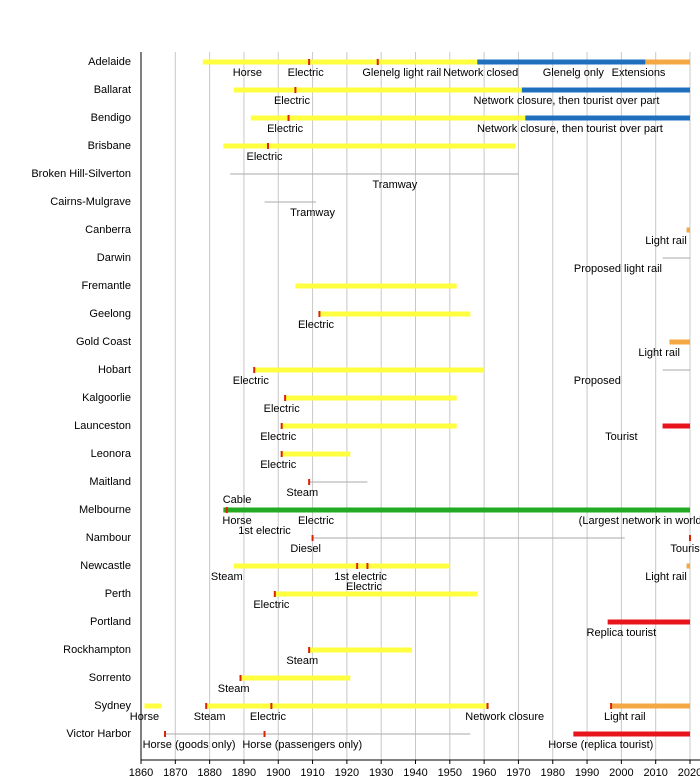  I want to click on row-label: Geelong, so click(110, 314).